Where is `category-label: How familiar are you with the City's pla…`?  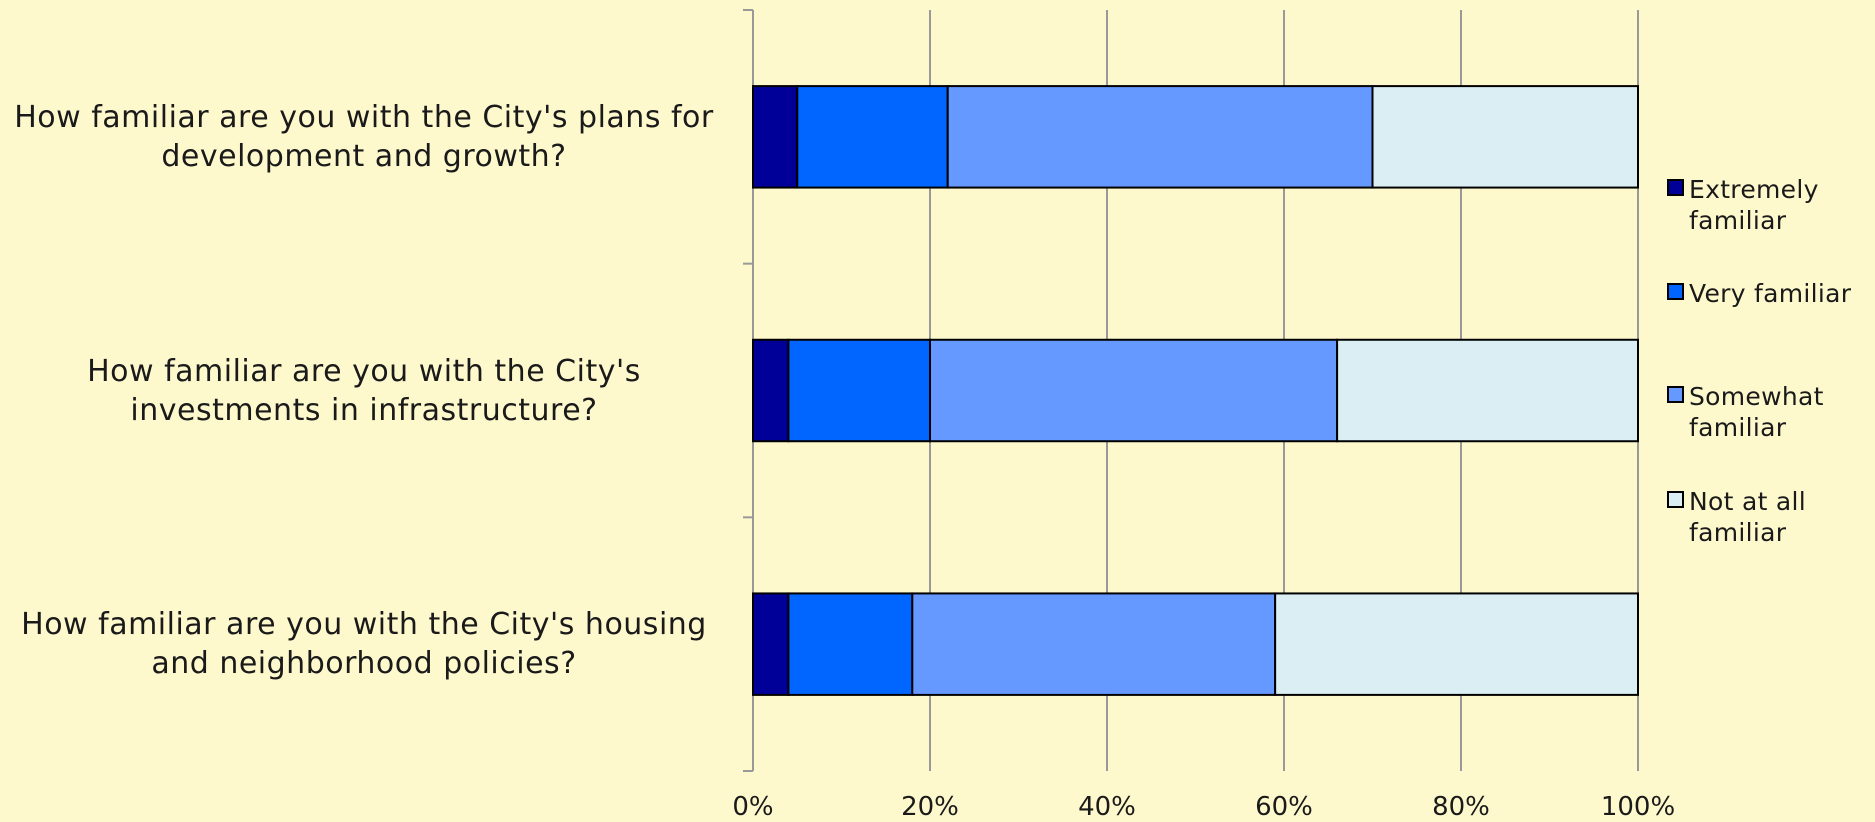
category-label: How familiar are you with the City's pla… is located at coordinates (364, 136).